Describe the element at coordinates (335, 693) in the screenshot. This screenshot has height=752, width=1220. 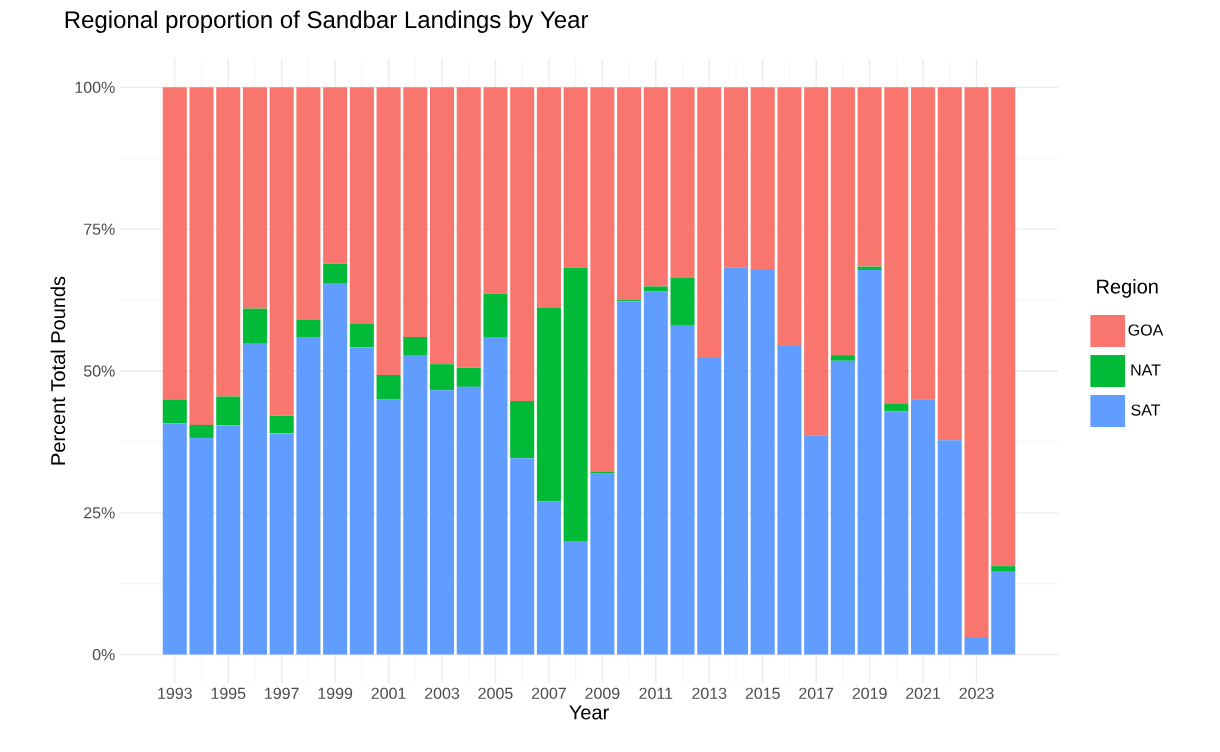
I see `x-tick-label: 1999` at that location.